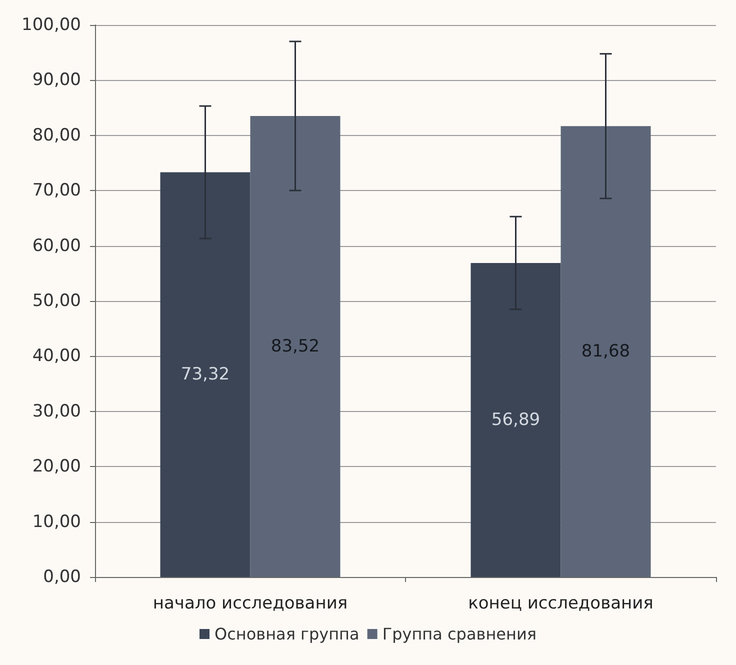 The image size is (736, 665). What do you see at coordinates (62, 577) in the screenshot?
I see `y-tick-label: 0,00` at bounding box center [62, 577].